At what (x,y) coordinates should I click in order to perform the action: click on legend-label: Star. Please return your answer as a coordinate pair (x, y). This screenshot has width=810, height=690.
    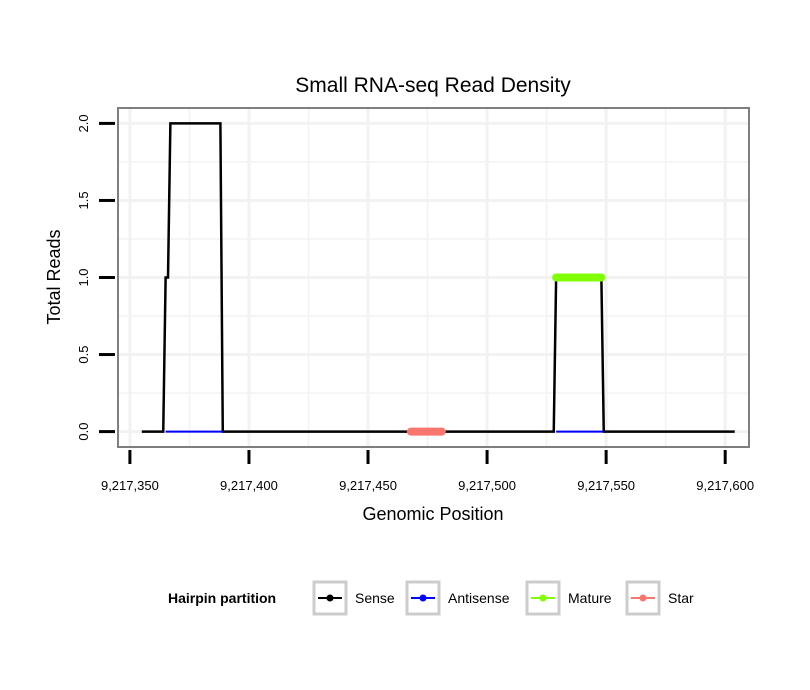
    Looking at the image, I should click on (681, 598).